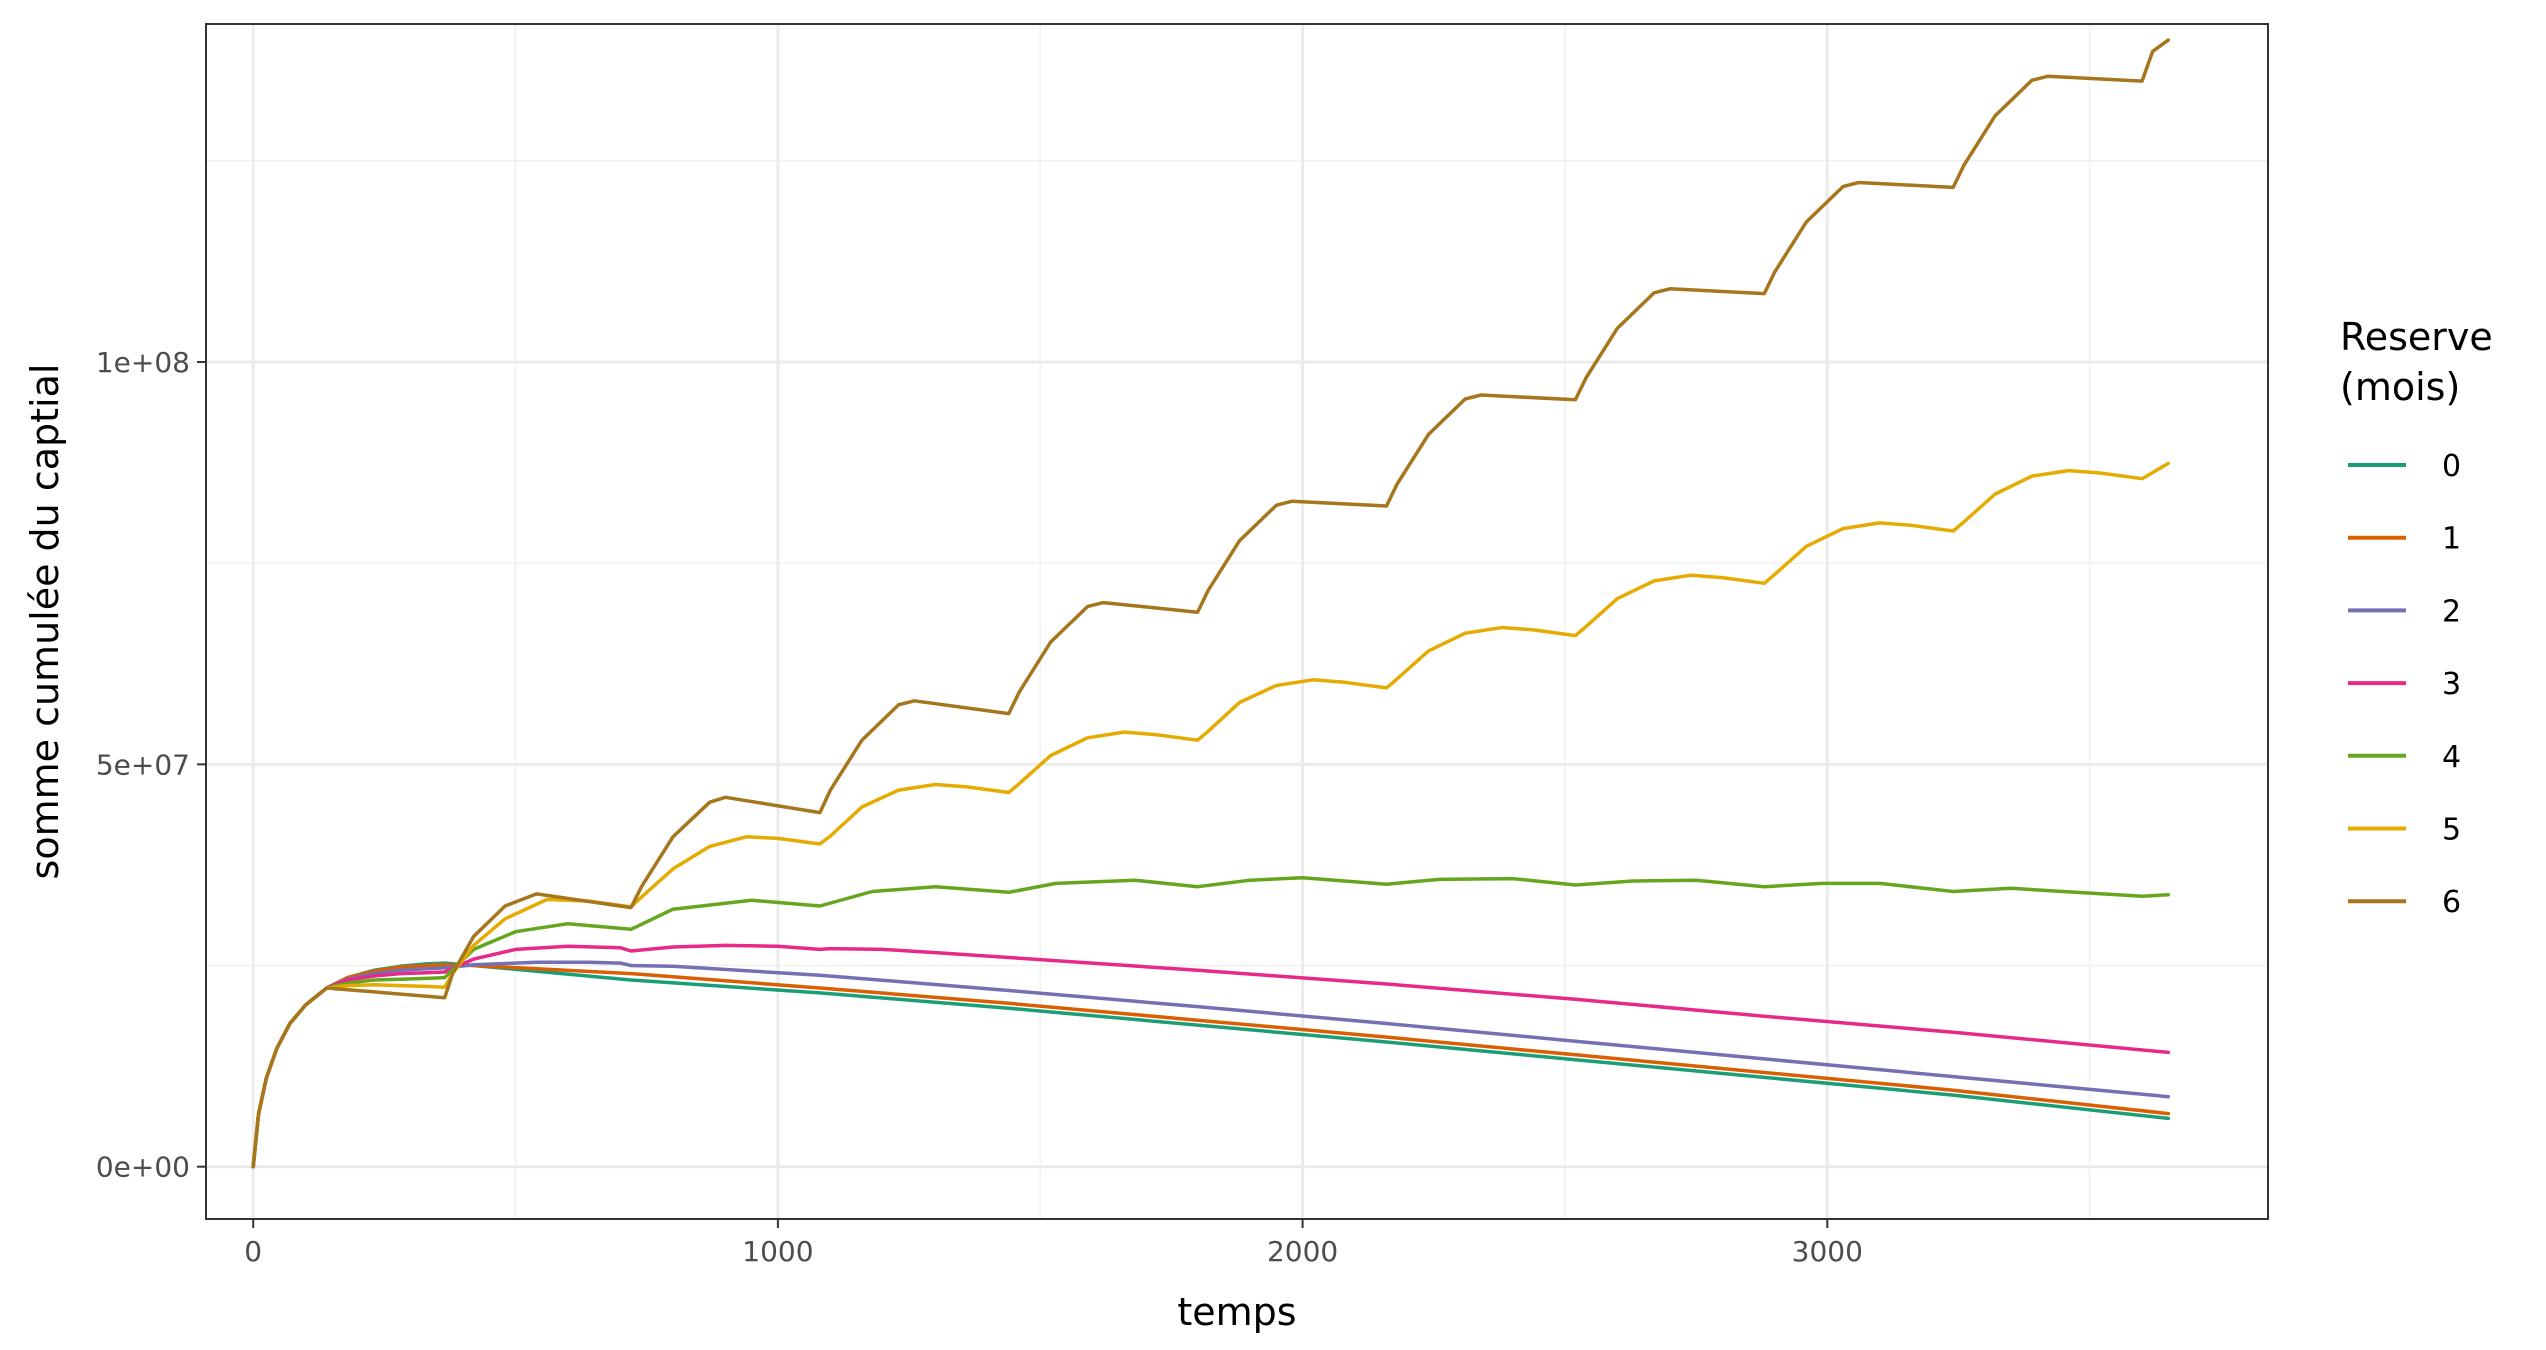  What do you see at coordinates (1053, 1243) in the screenshot?
I see `x-axis: 0 1000 2000 3000` at bounding box center [1053, 1243].